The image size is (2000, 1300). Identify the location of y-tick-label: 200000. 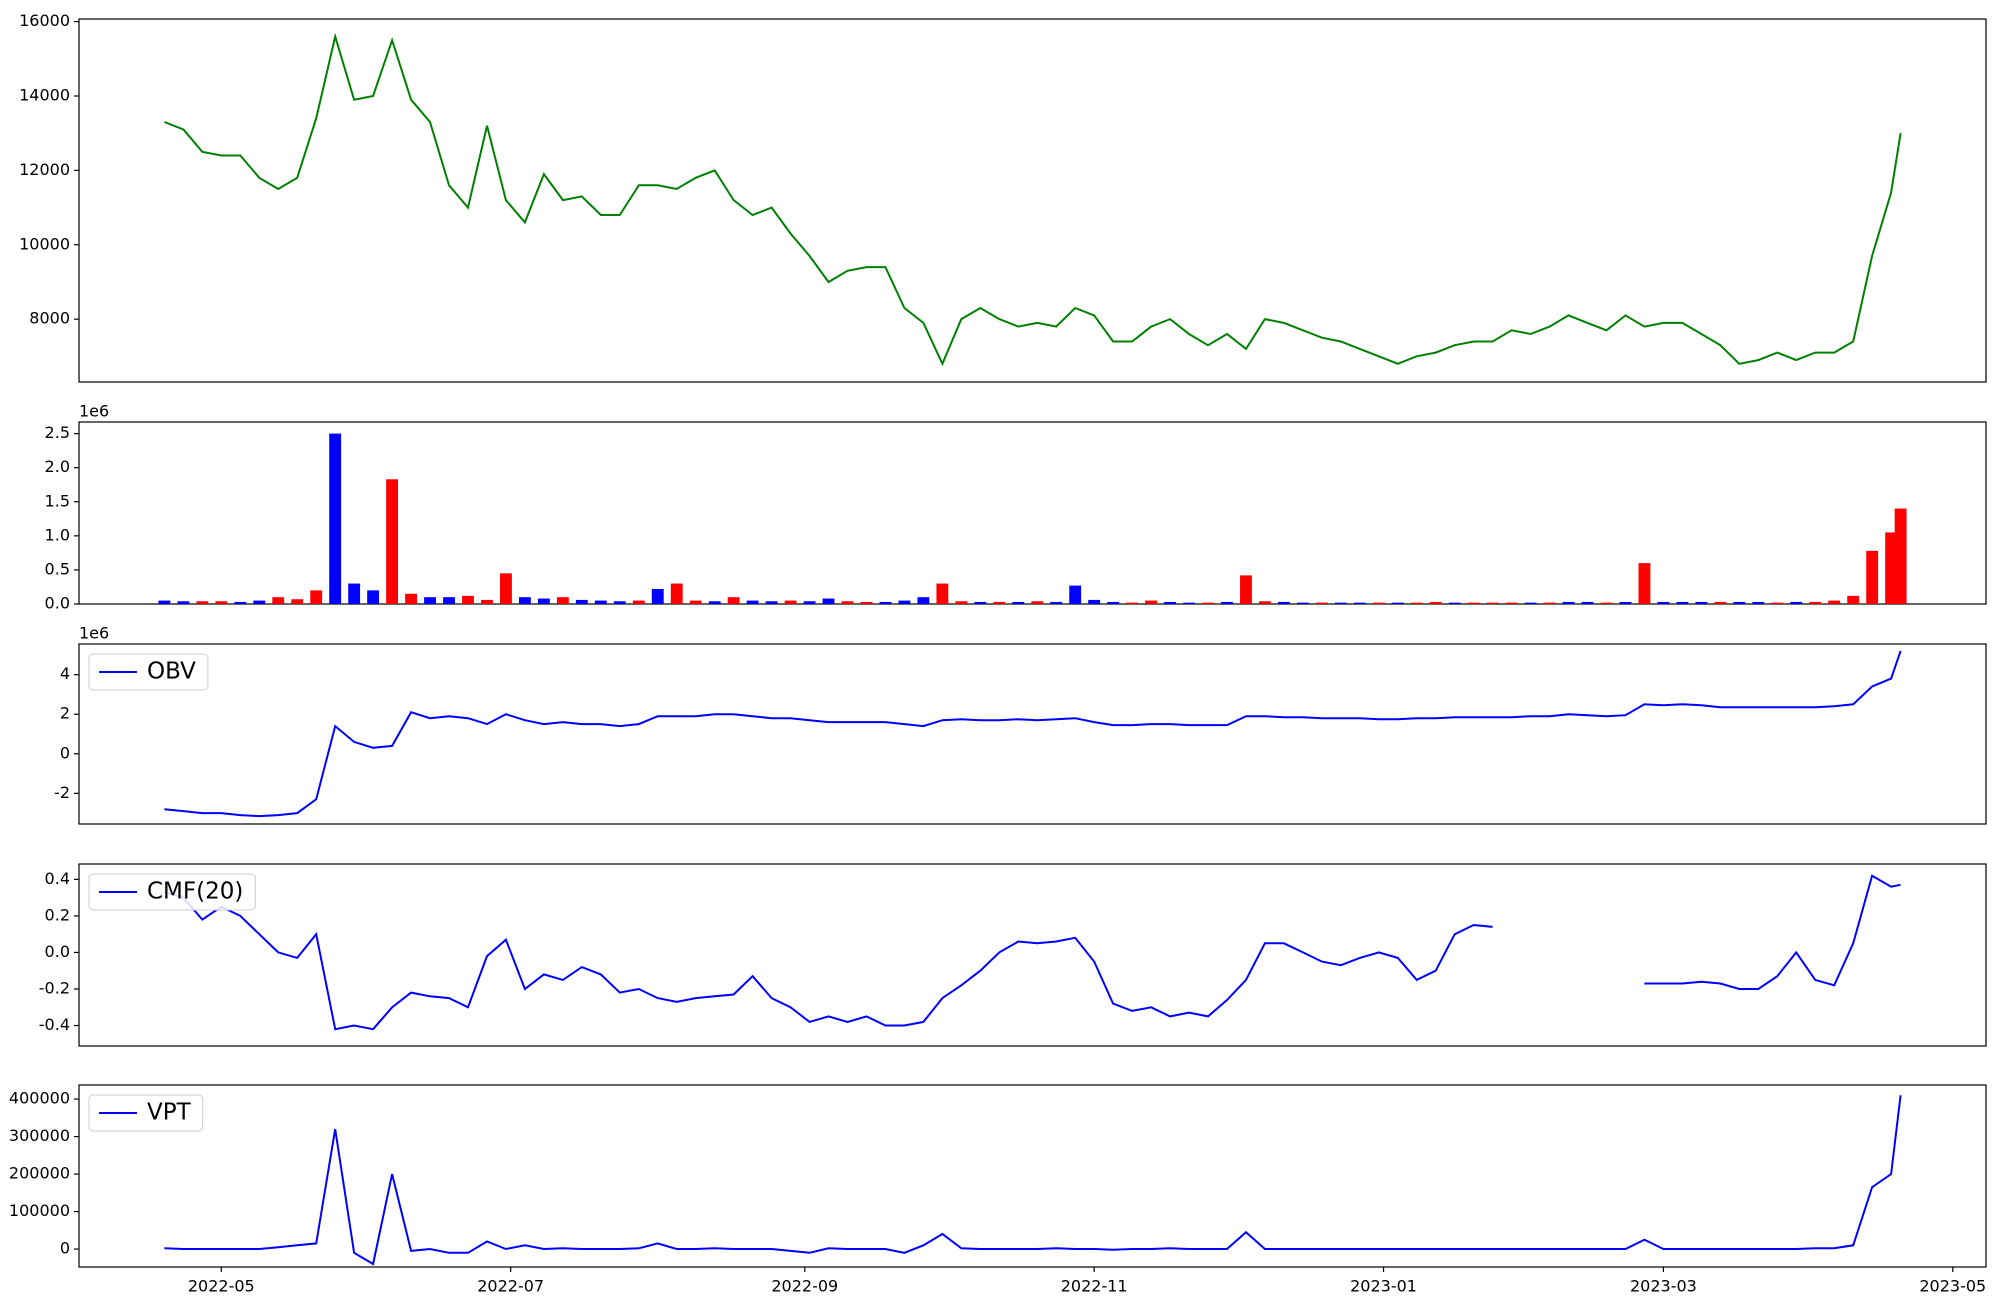
(39, 1173).